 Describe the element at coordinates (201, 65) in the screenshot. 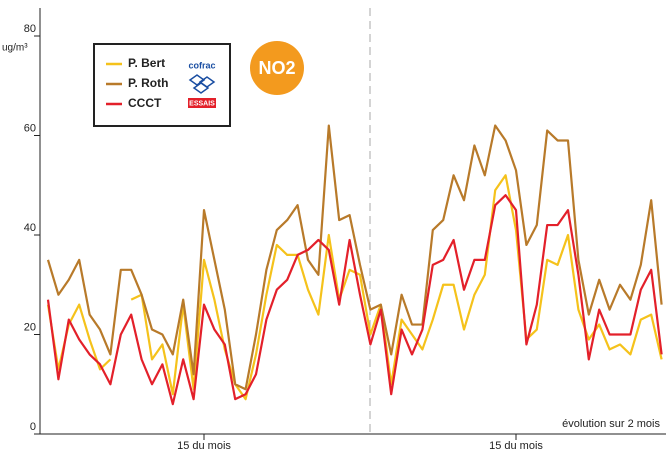

I see `logo-top: cofrac` at that location.